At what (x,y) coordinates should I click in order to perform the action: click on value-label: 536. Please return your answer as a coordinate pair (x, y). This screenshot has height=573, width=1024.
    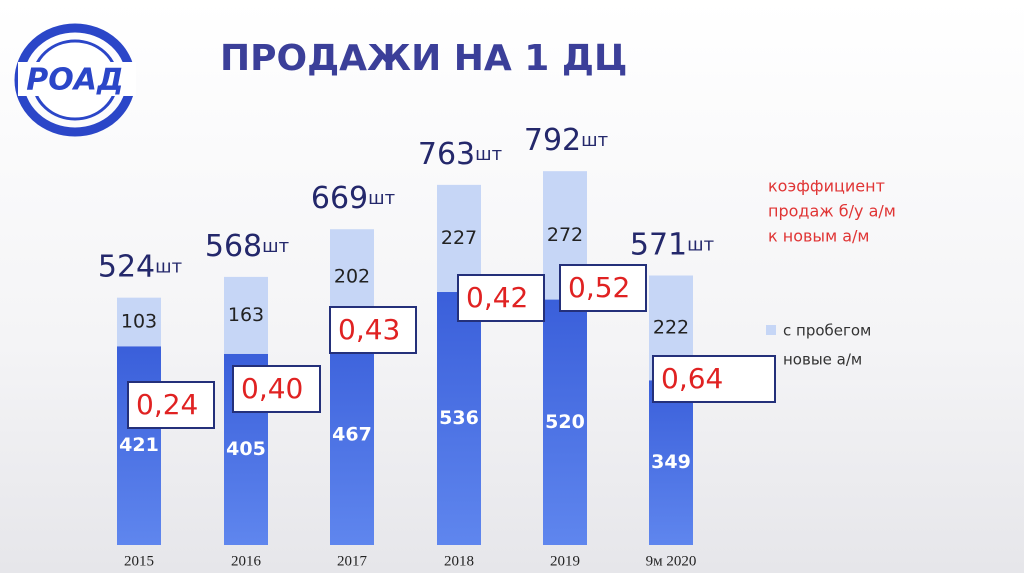
    Looking at the image, I should click on (459, 418).